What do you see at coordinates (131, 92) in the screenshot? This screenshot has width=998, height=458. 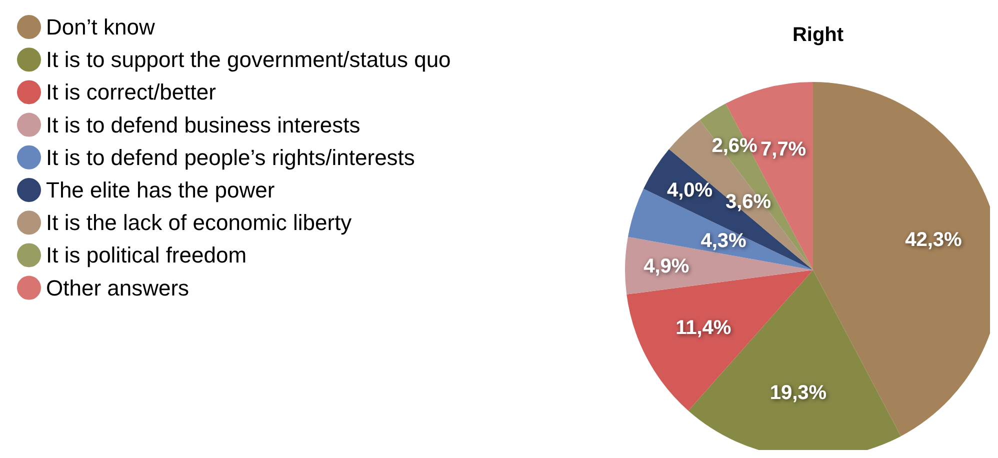 I see `legend-label: It is correct/better` at bounding box center [131, 92].